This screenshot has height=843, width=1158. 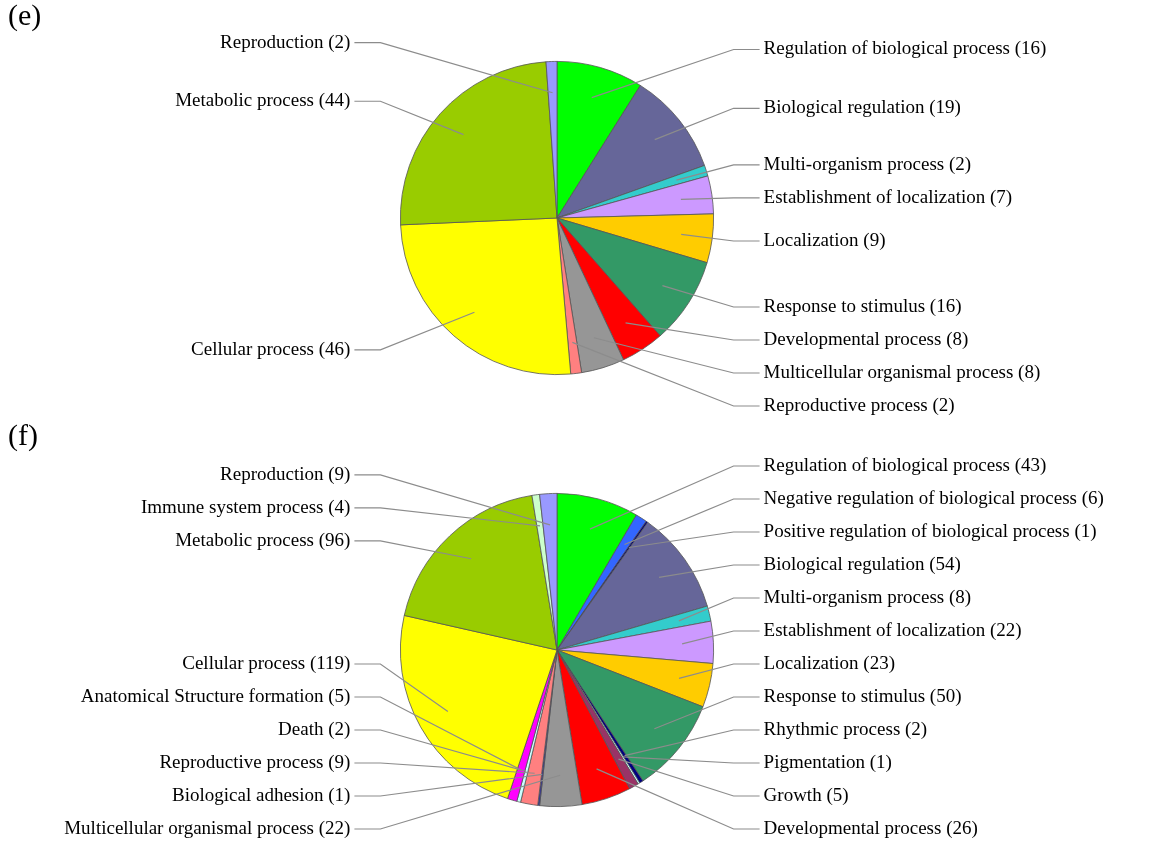 What do you see at coordinates (824, 240) in the screenshot?
I see `slice-label: Localization (9)` at bounding box center [824, 240].